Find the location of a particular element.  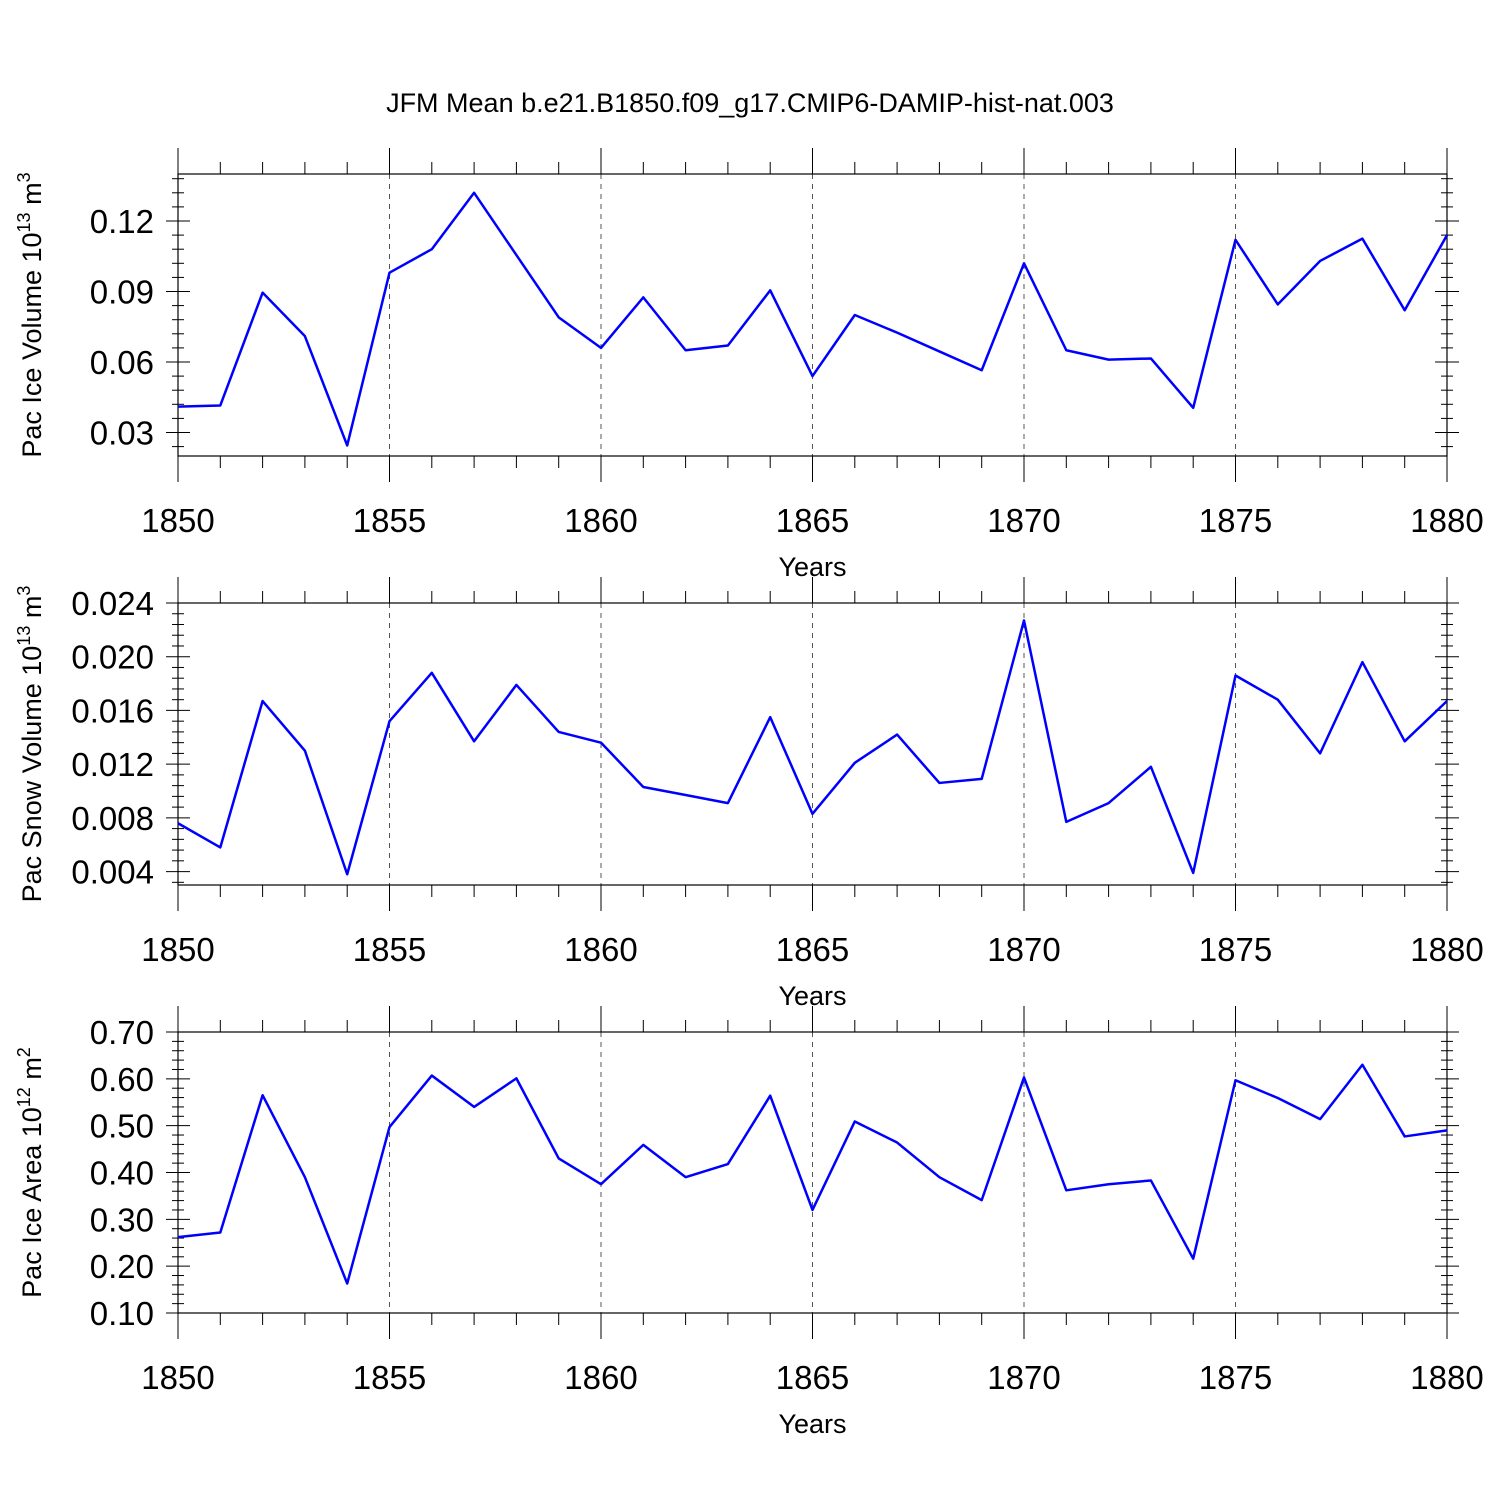

y-tick-label: 0.50 is located at coordinates (122, 1126).